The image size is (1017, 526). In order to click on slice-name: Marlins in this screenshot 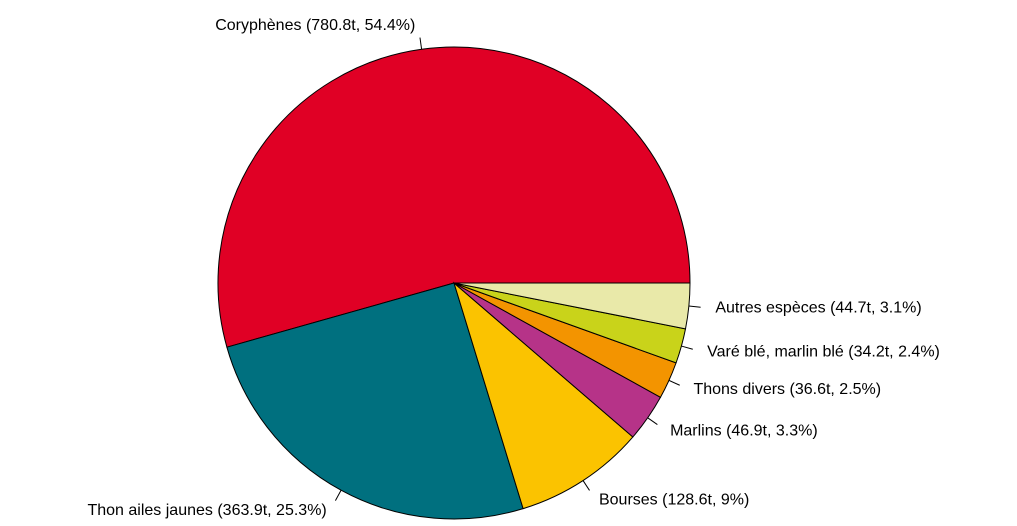, I will do `click(696, 431)`.